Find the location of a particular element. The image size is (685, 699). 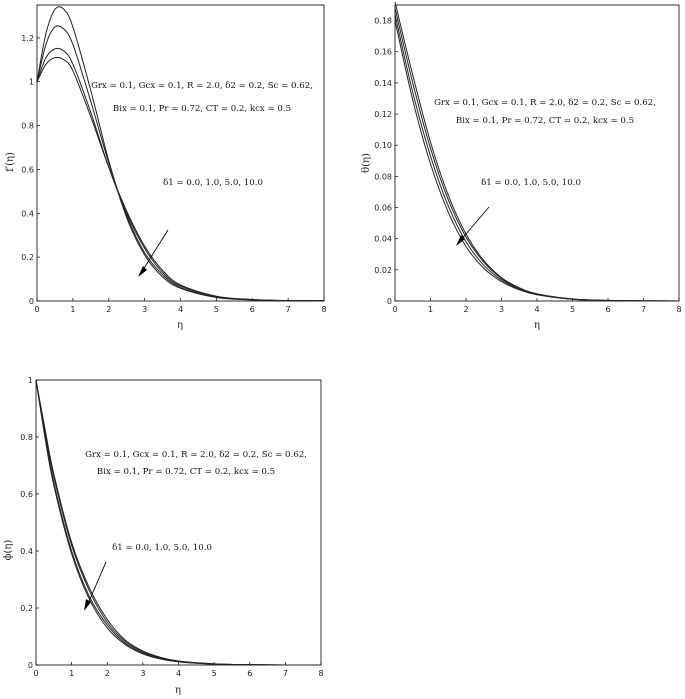

y-tick-label: 0.16 is located at coordinates (383, 52).